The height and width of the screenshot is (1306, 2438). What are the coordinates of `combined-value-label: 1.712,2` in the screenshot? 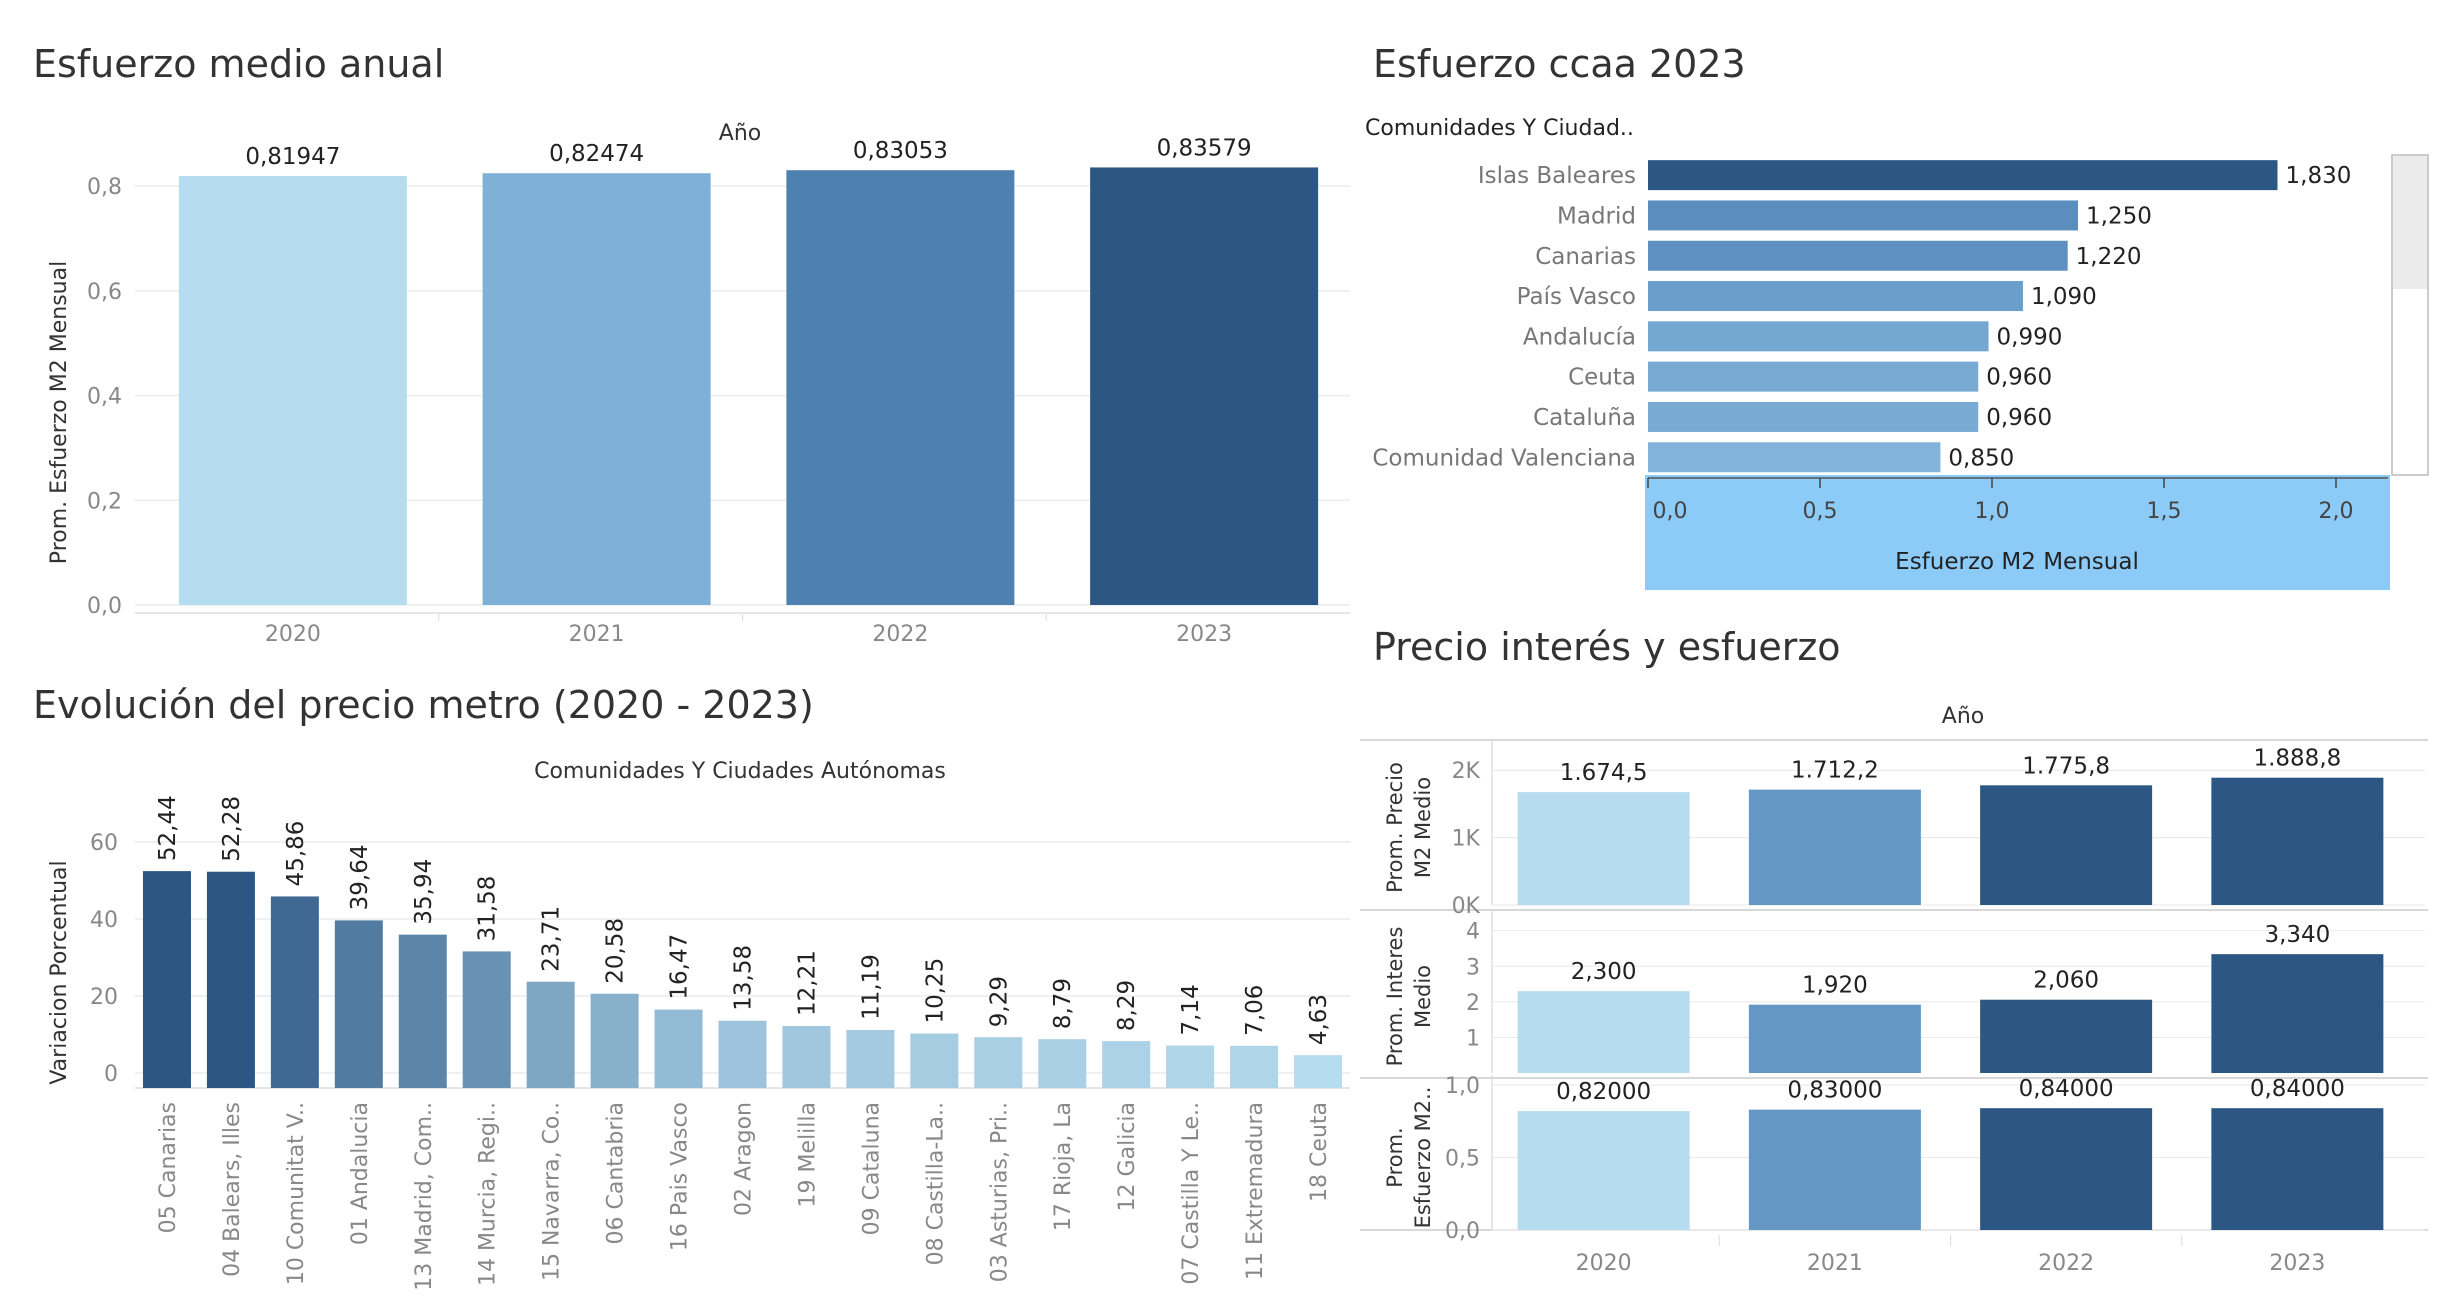 It's located at (1835, 771).